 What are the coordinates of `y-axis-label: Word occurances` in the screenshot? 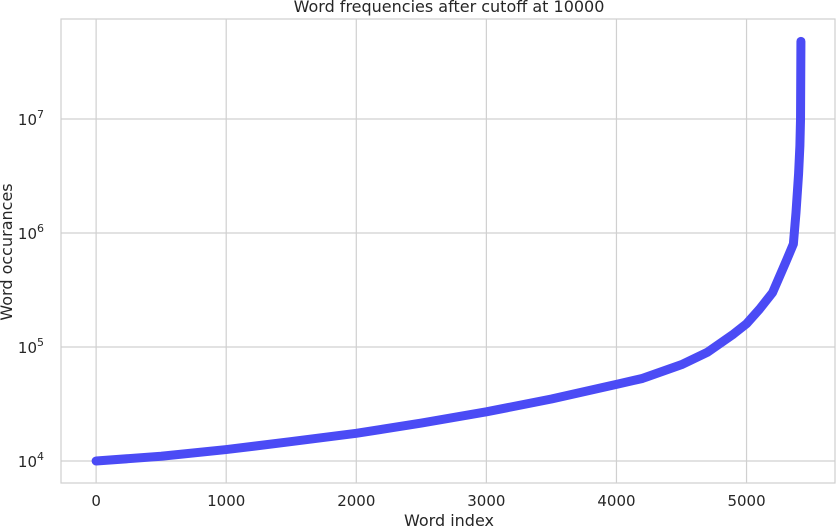 It's located at (8, 251).